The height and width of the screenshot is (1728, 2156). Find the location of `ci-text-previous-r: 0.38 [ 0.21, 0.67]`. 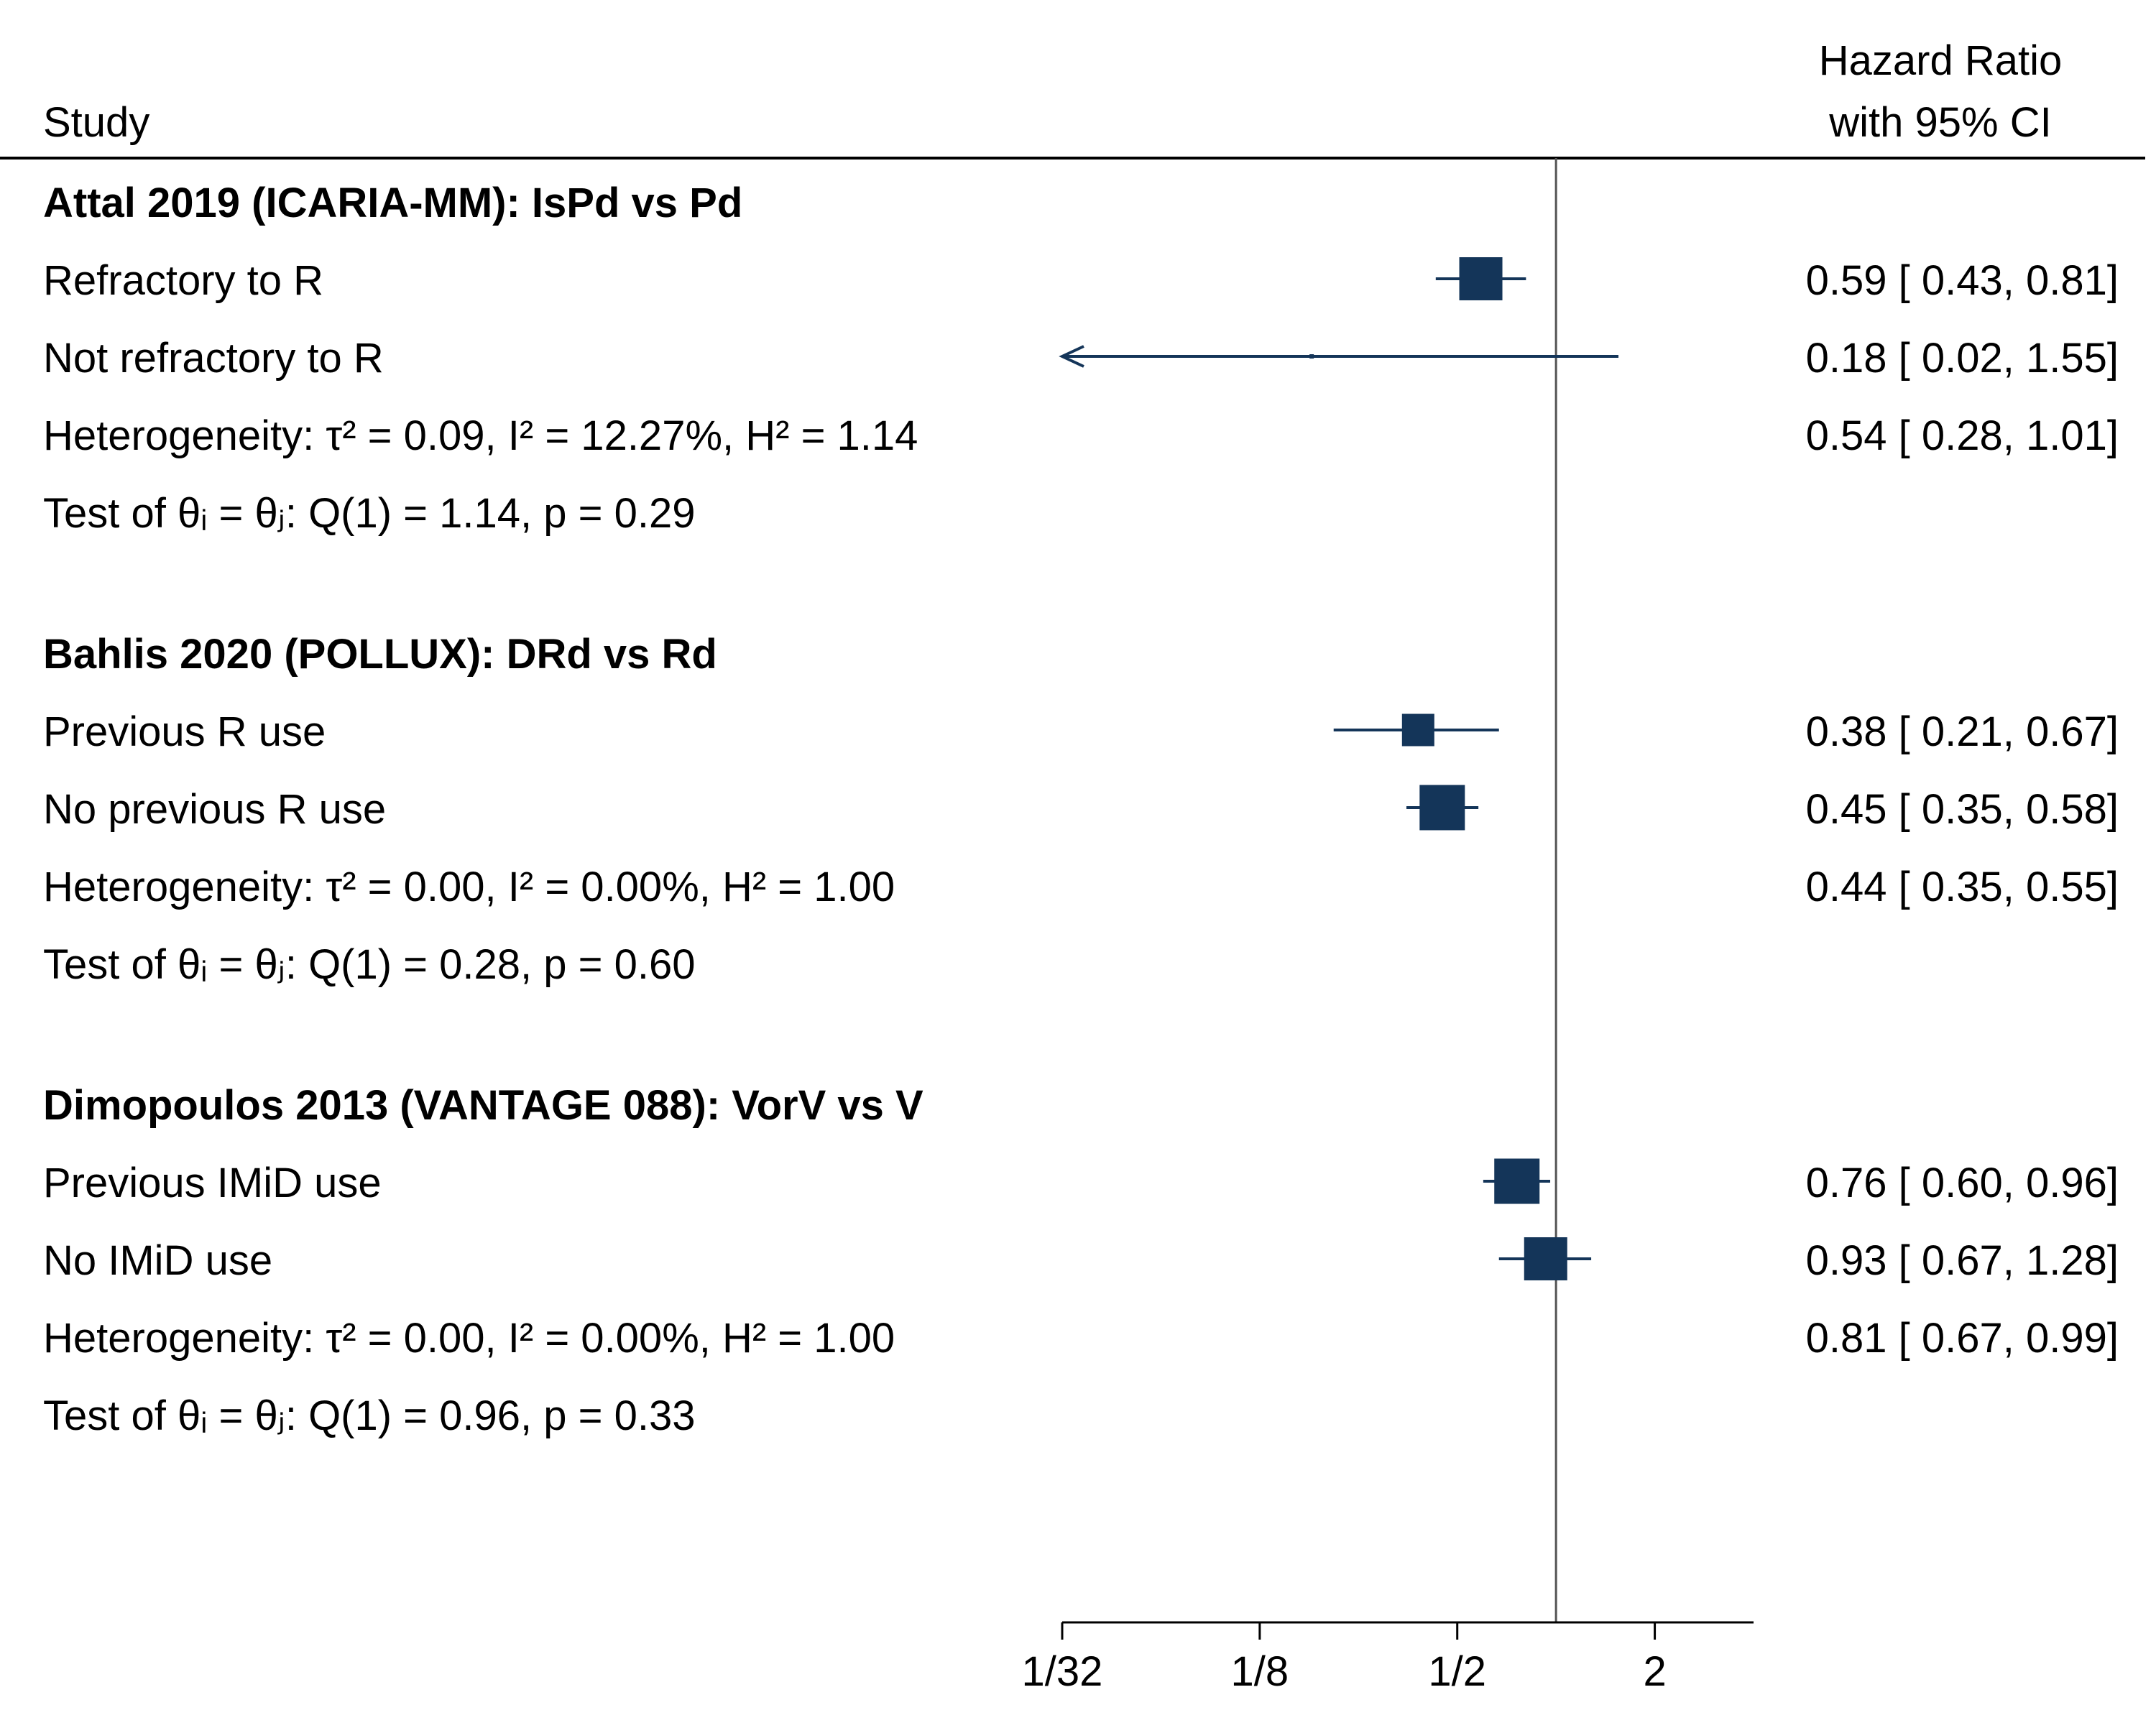

ci-text-previous-r: 0.38 [ 0.21, 0.67] is located at coordinates (1963, 732).